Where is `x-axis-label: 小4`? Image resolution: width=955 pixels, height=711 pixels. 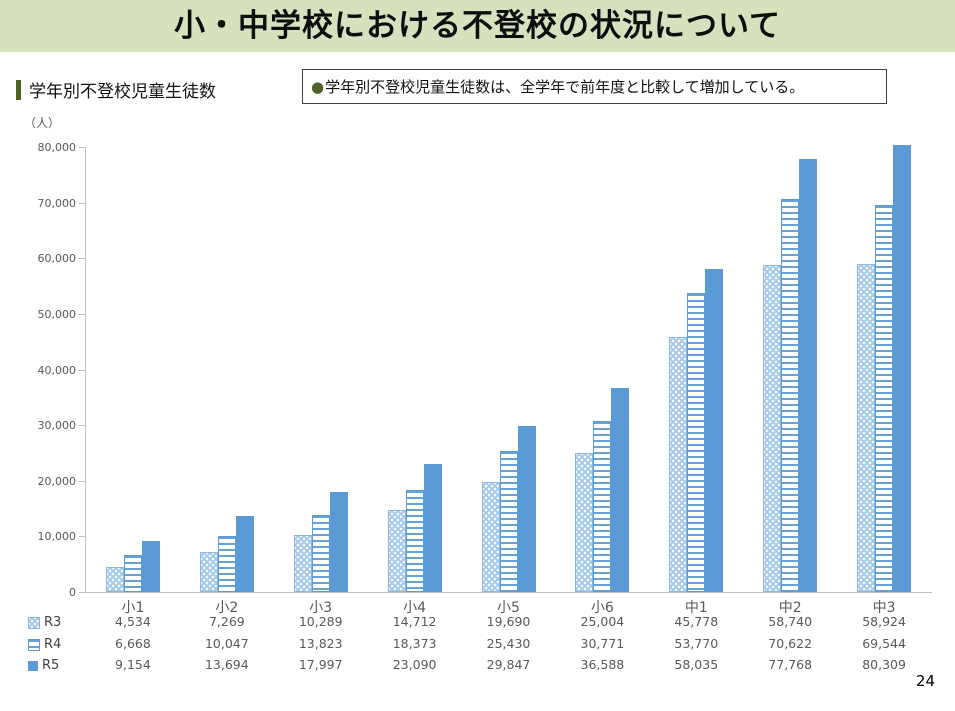
x-axis-label: 小4 is located at coordinates (415, 608).